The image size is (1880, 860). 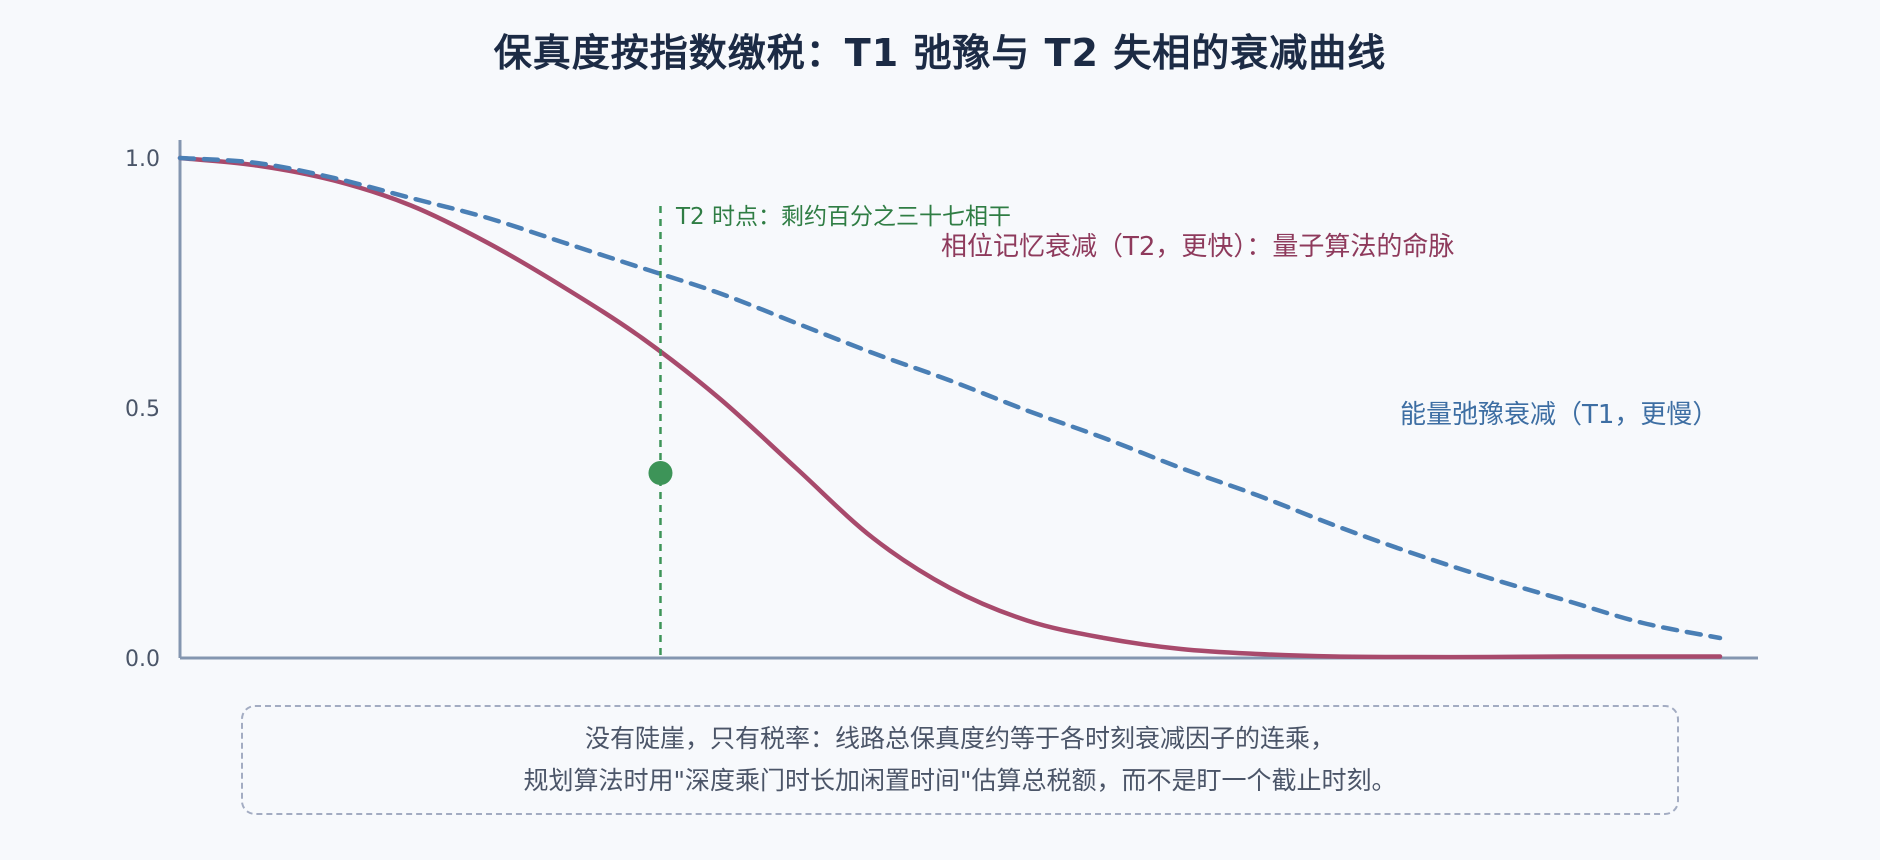 I want to click on t2-series-label: 相位记忆衰减（T2，更快）：量子算法的命脉, so click(x=1197, y=247).